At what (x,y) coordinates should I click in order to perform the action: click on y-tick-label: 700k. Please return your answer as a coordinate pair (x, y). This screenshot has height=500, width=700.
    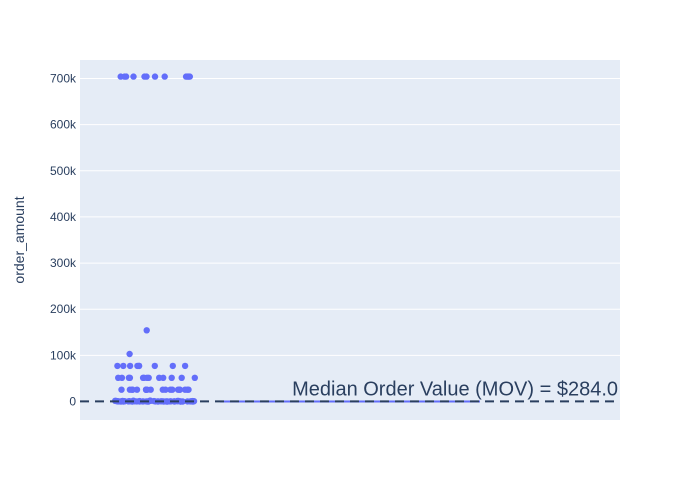
    Looking at the image, I should click on (63, 78).